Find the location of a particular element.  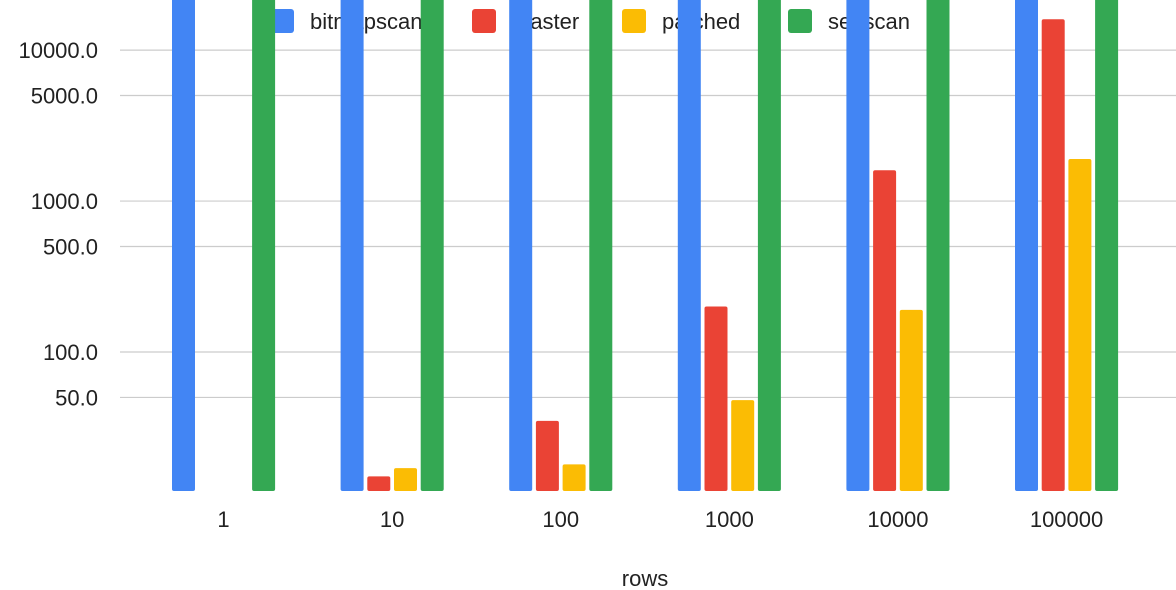

x-axis-title: rows is located at coordinates (645, 578).